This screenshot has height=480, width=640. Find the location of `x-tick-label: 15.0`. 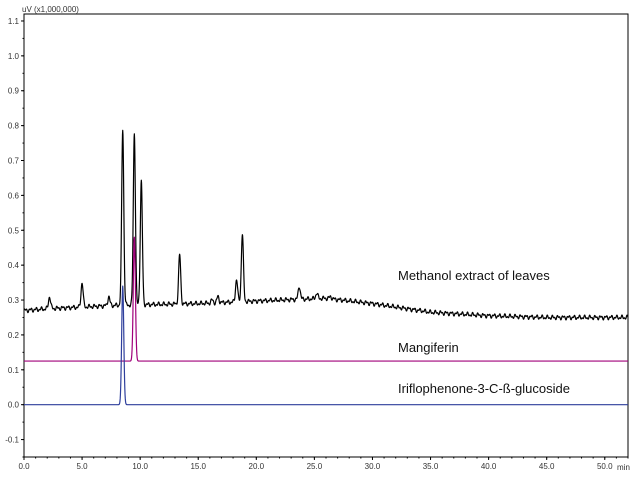

x-tick-label: 15.0 is located at coordinates (198, 466).